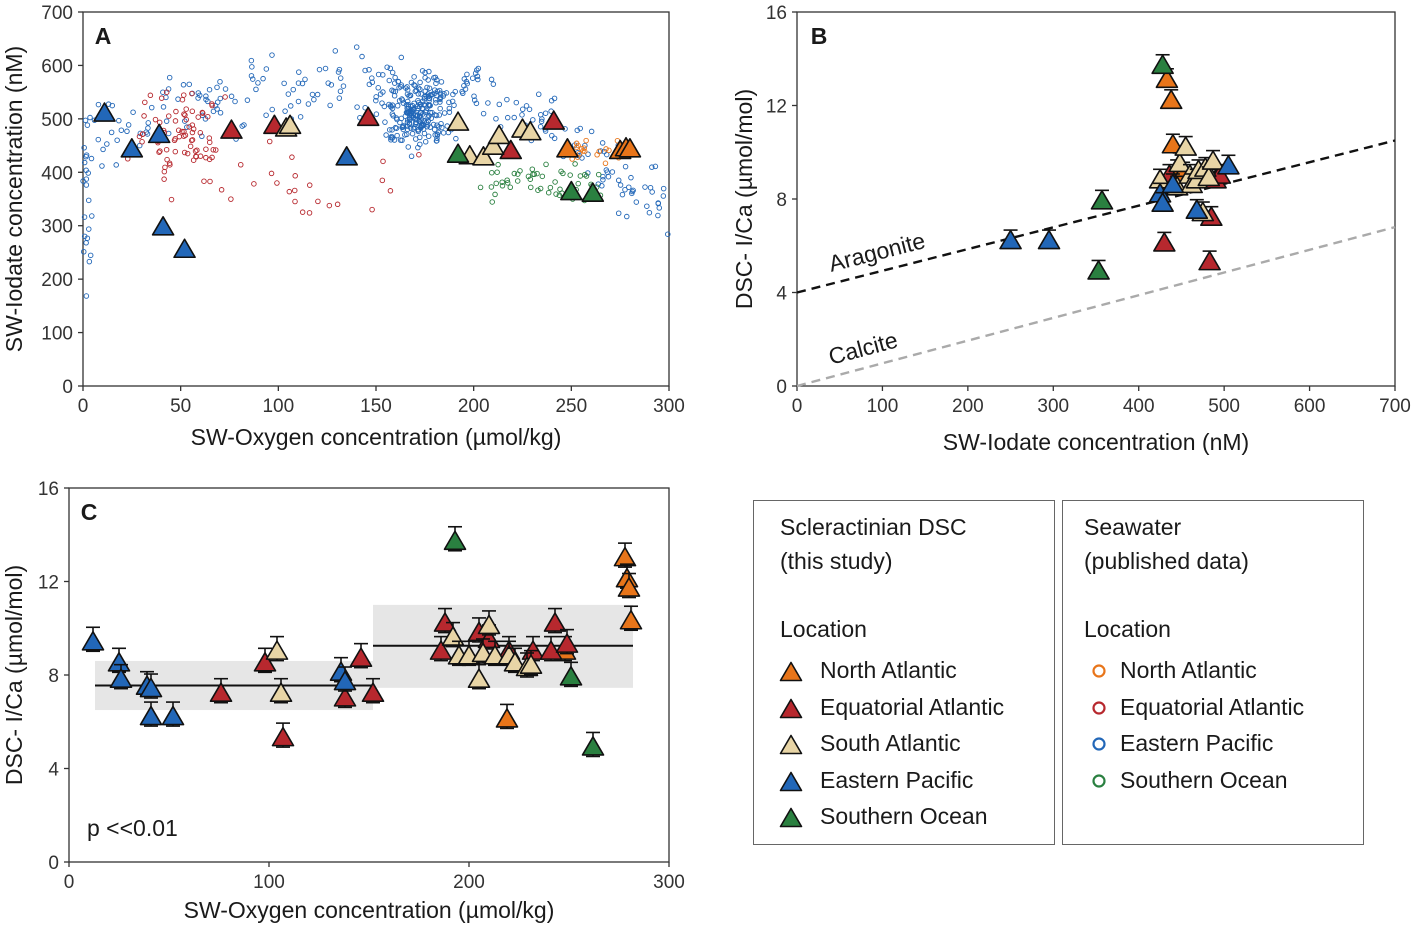  What do you see at coordinates (1212, 706) in the screenshot?
I see `legend-item-label: Equatorial Atlantic` at bounding box center [1212, 706].